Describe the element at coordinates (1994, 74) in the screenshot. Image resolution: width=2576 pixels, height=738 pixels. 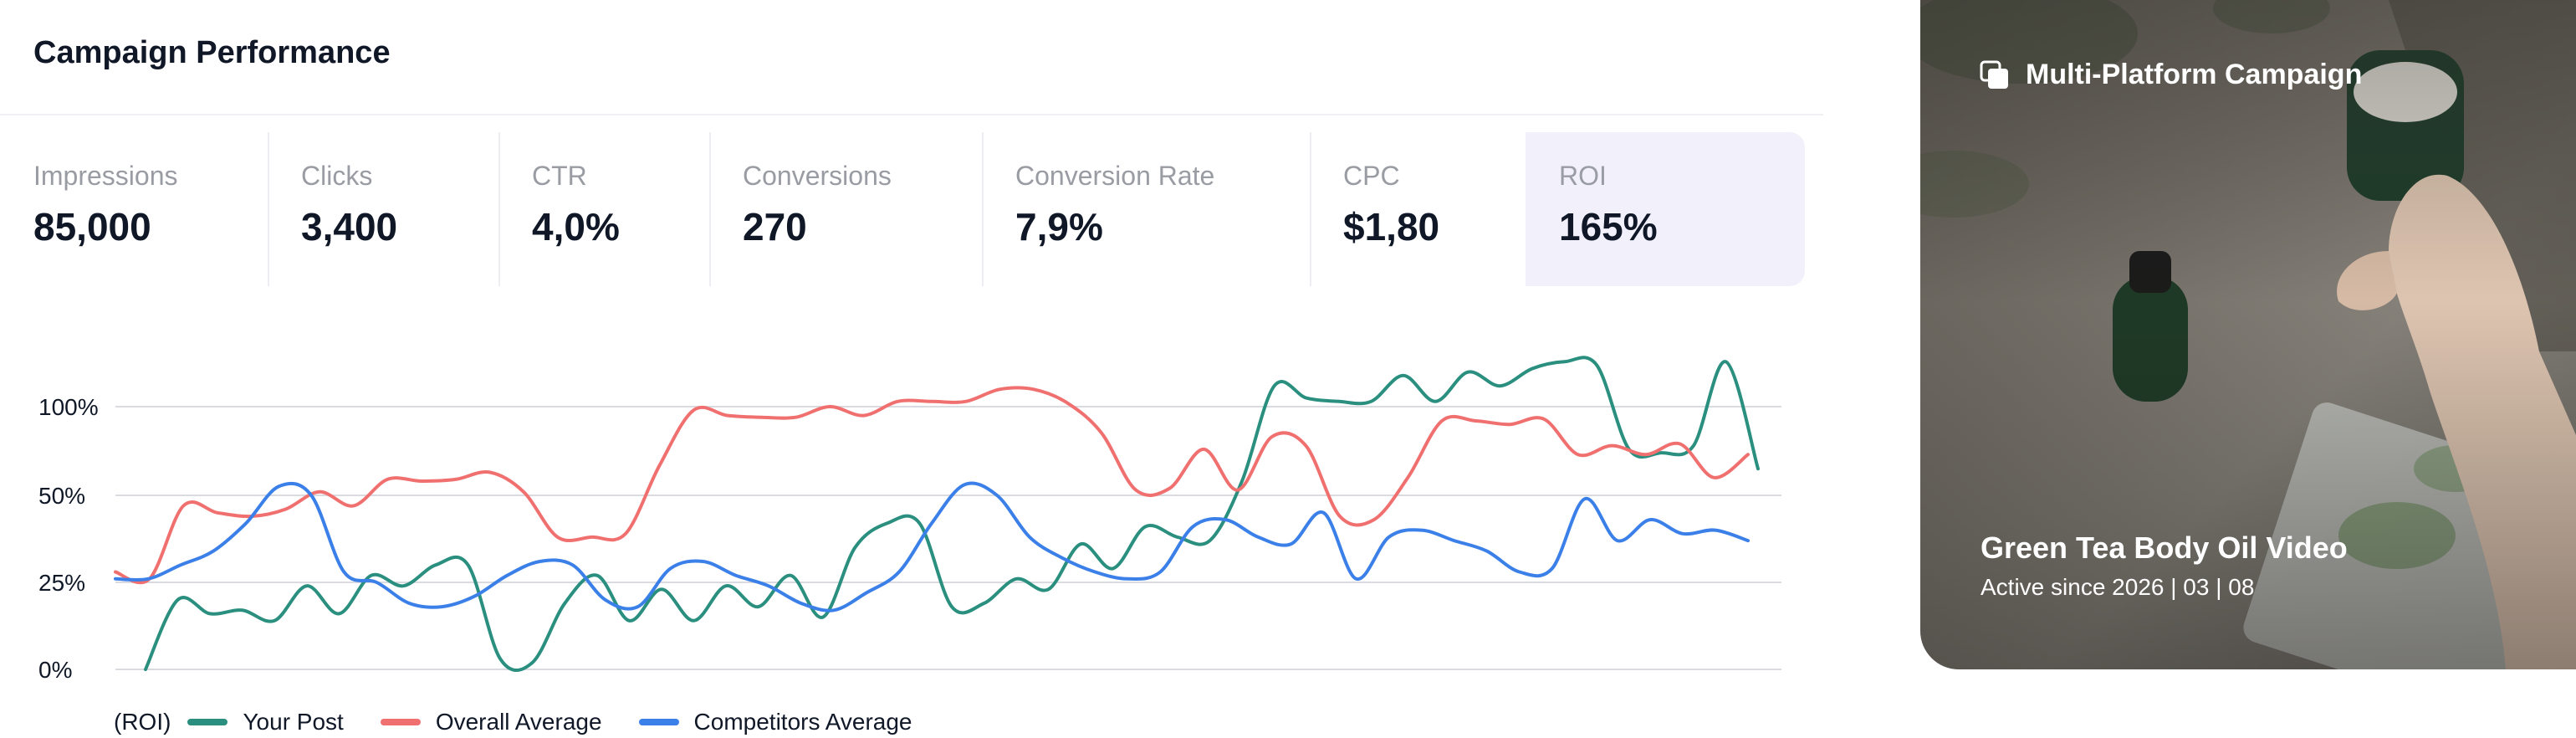
I see `copy-icon` at that location.